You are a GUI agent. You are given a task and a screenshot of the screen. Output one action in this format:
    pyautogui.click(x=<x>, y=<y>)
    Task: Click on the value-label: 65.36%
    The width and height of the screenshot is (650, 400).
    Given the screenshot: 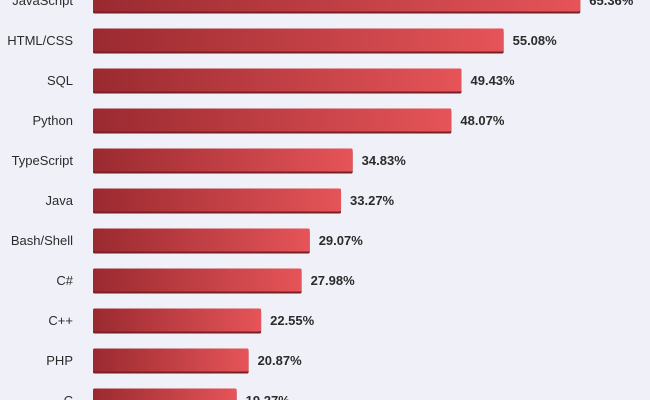 What is the action you would take?
    pyautogui.click(x=611, y=4)
    